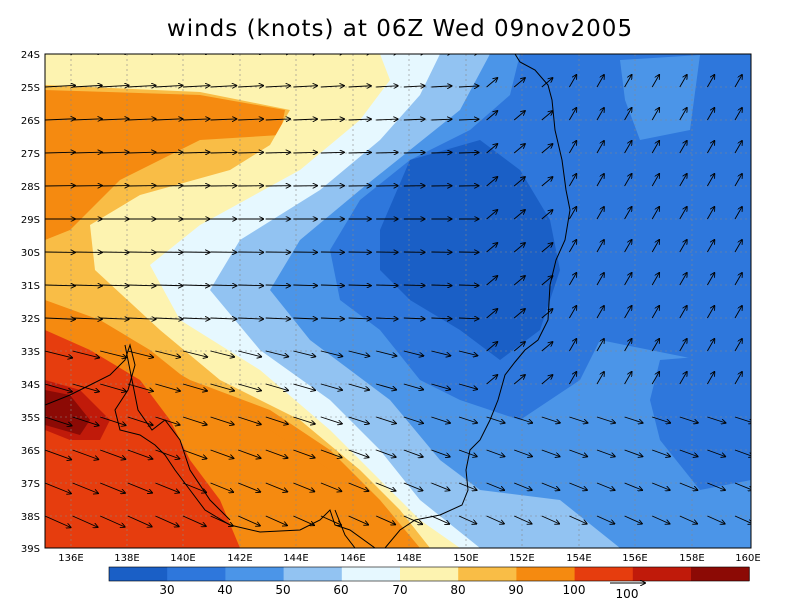 This screenshot has height=600, width=800. What do you see at coordinates (30, 88) in the screenshot?
I see `lat-label: 25S` at bounding box center [30, 88].